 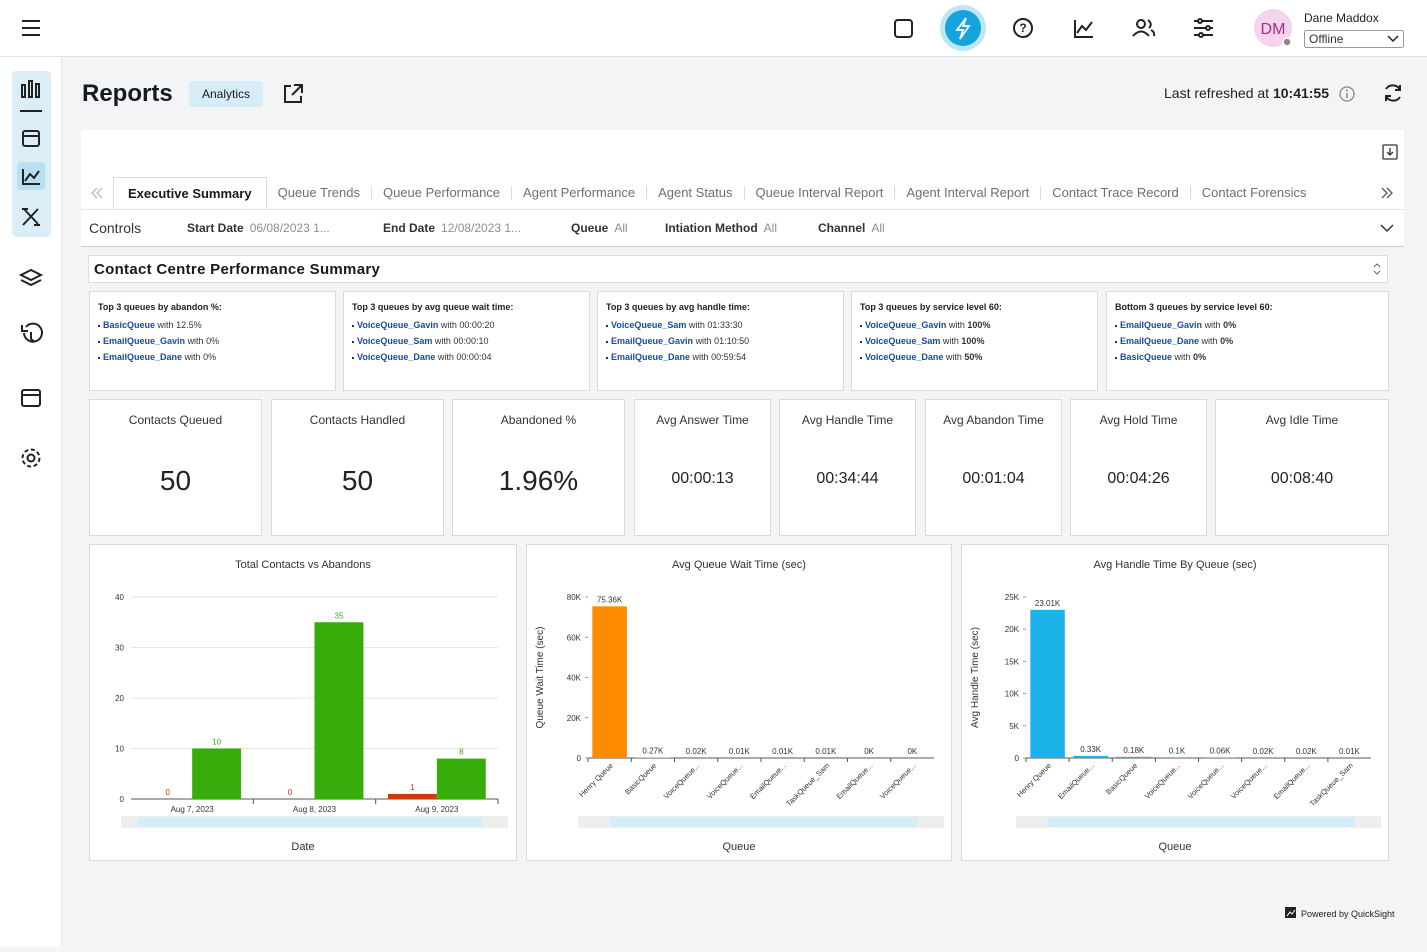 I want to click on data-label: 0.33K, so click(x=1091, y=749).